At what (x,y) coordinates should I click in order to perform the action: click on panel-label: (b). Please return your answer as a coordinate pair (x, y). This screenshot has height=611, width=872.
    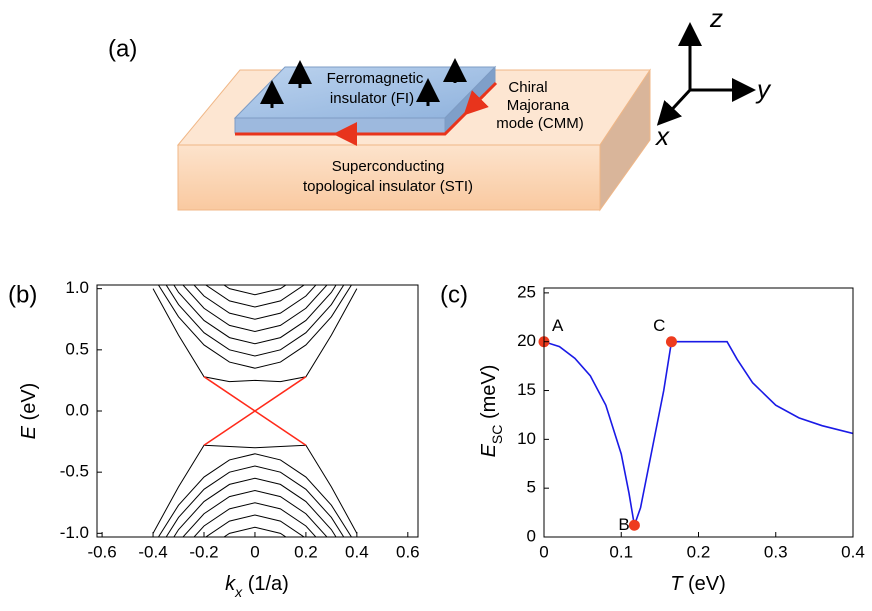
    Looking at the image, I should click on (22, 294).